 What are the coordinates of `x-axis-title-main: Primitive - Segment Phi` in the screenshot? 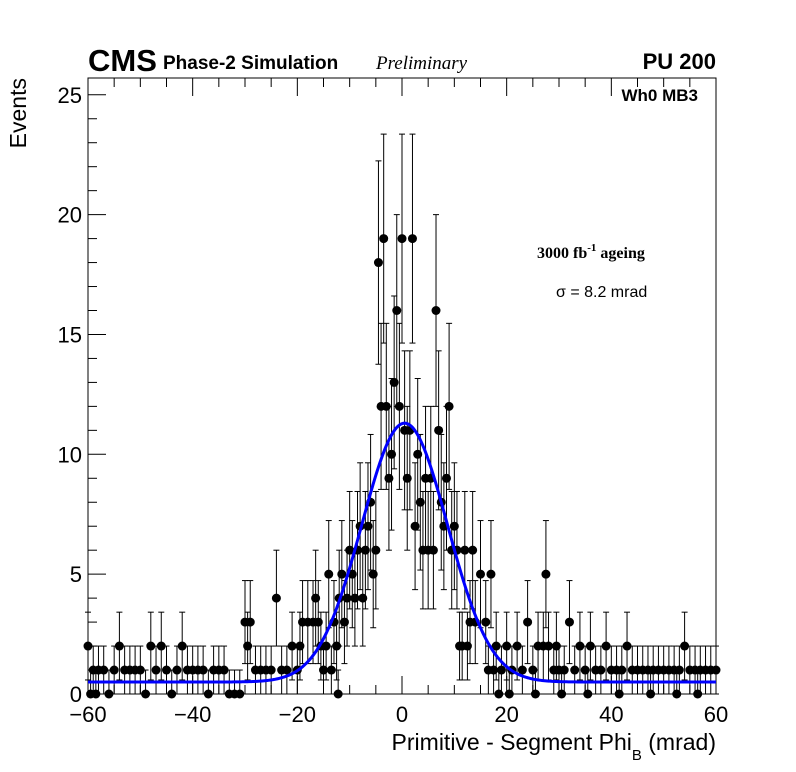 It's located at (512, 742).